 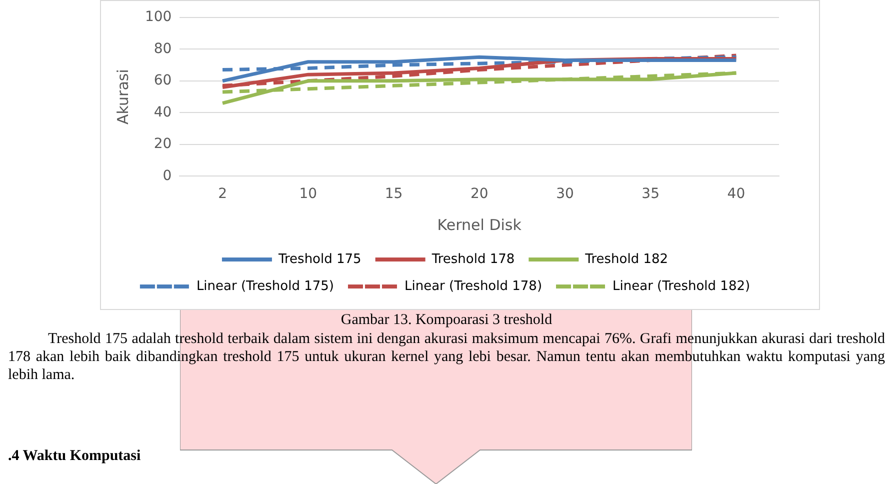 What do you see at coordinates (163, 80) in the screenshot?
I see `y-tick-label: 60` at bounding box center [163, 80].